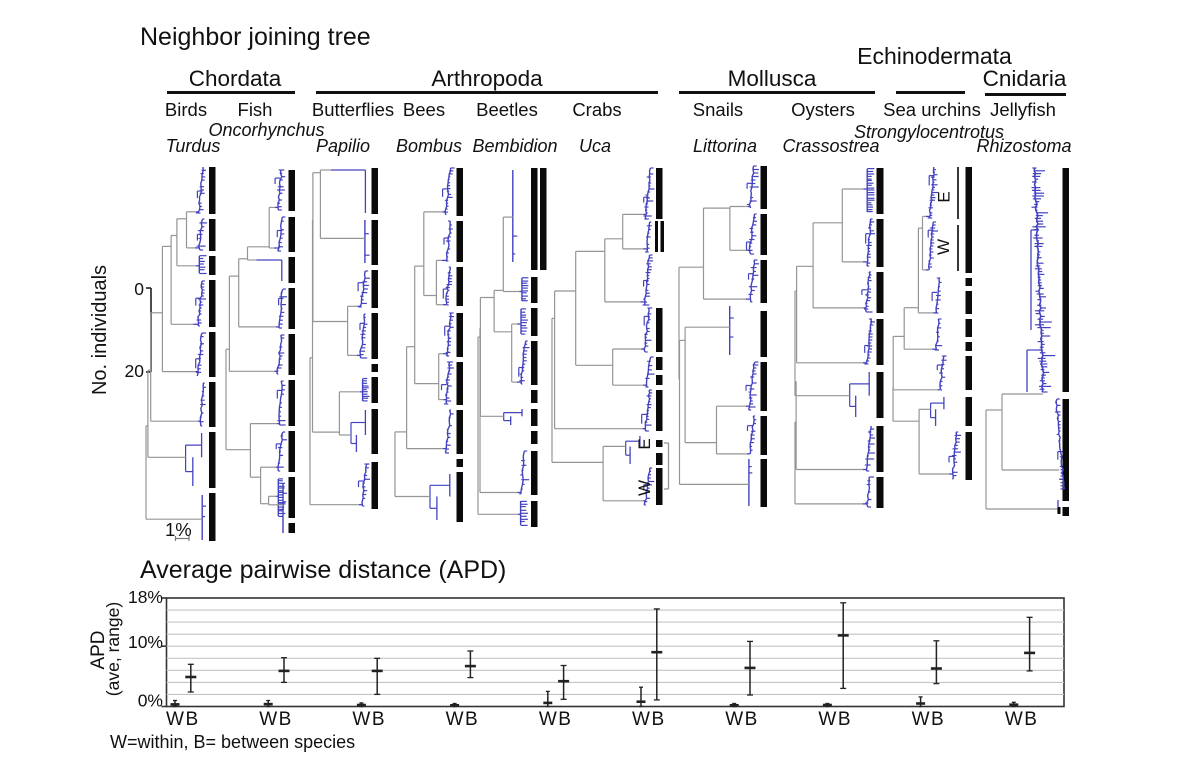 The image size is (1186, 782). What do you see at coordinates (507, 109) in the screenshot?
I see `svg-text: Beetles` at bounding box center [507, 109].